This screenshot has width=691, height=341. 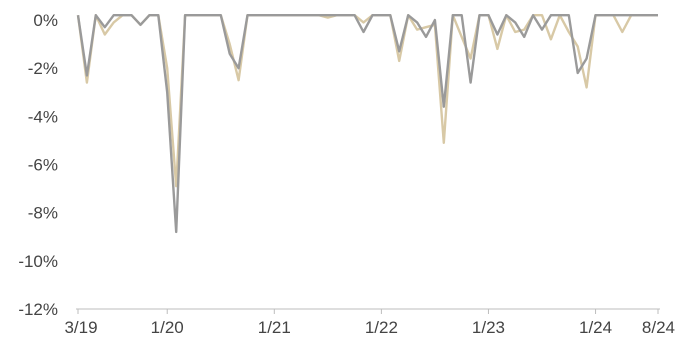 I want to click on x-axis: 3/19 1/20 1/21 1/22 1/23 1/24 8/24, so click(x=369, y=322).